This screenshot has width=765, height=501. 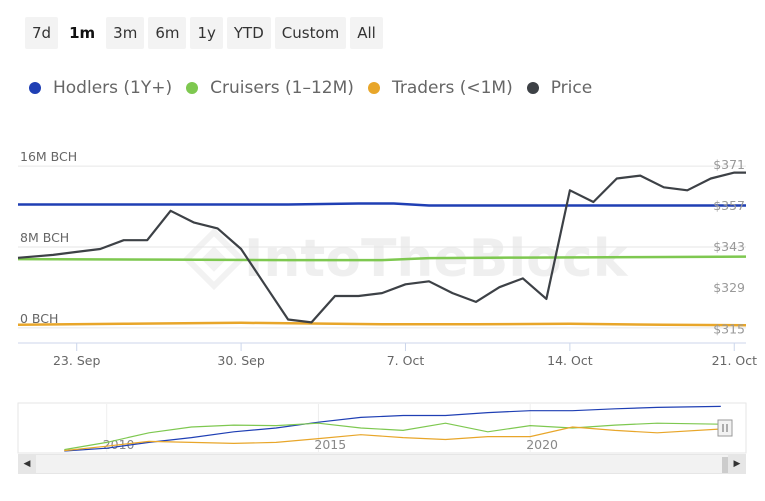 I want to click on navigator-panel: 2010 2015 2020, so click(x=382, y=428).